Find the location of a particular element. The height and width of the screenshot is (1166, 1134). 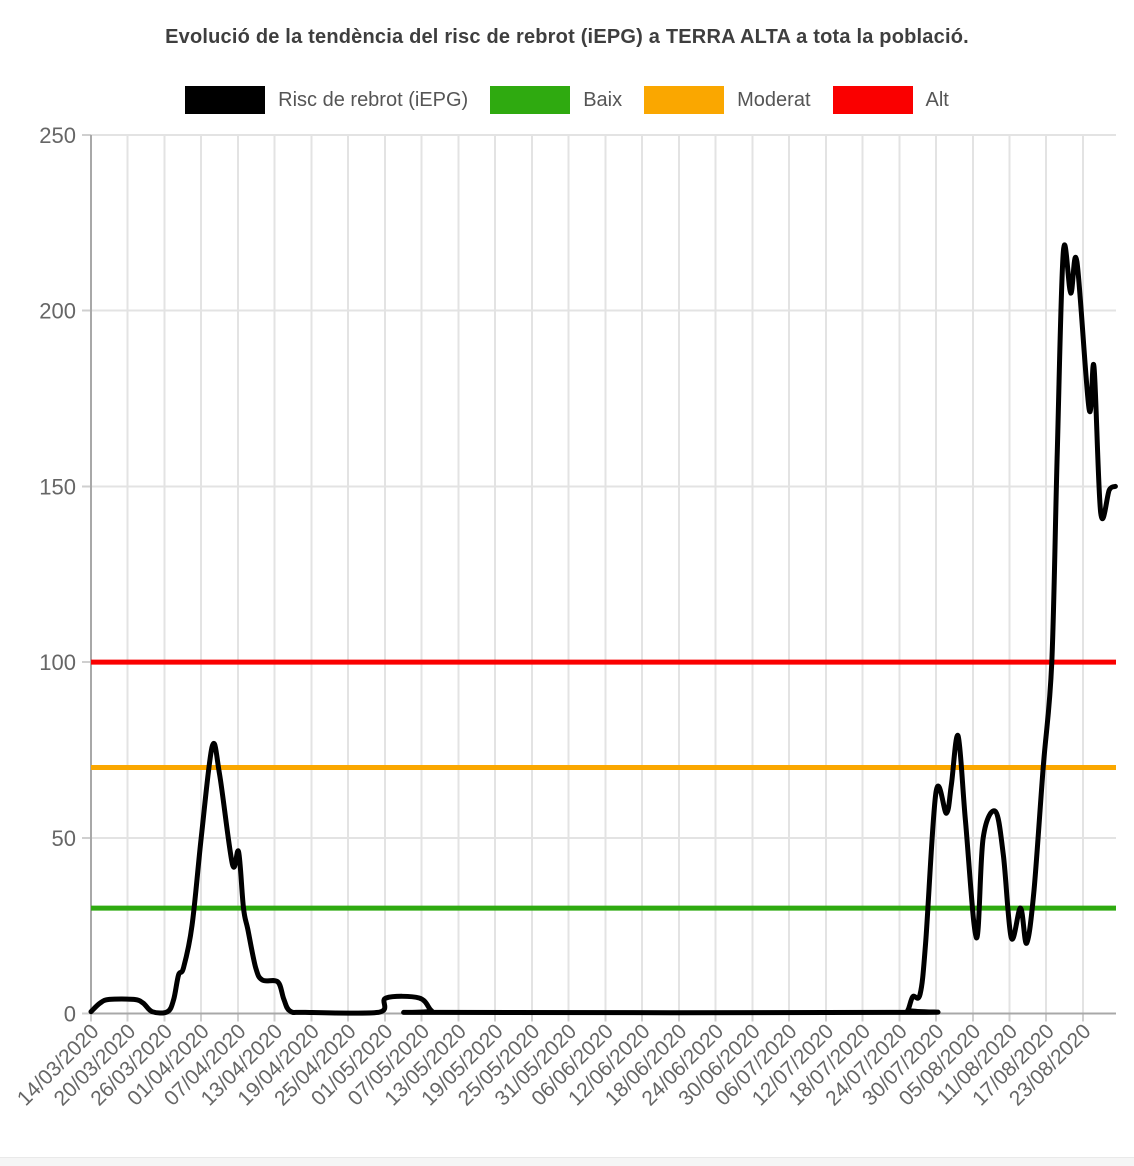

y-tick-label: 200 is located at coordinates (57, 311).